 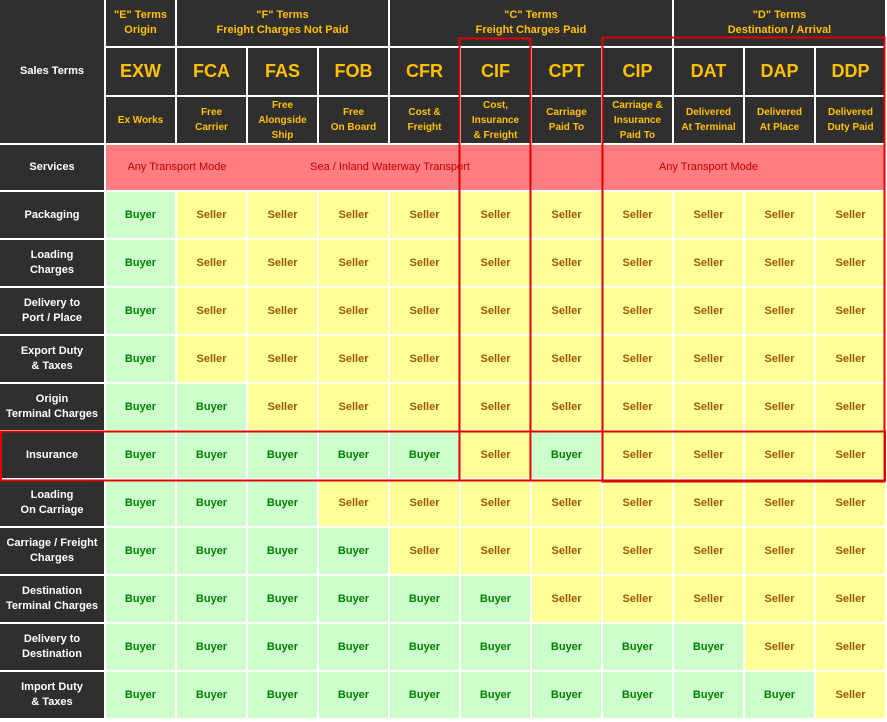 I want to click on term-code: DAP, so click(x=779, y=71).